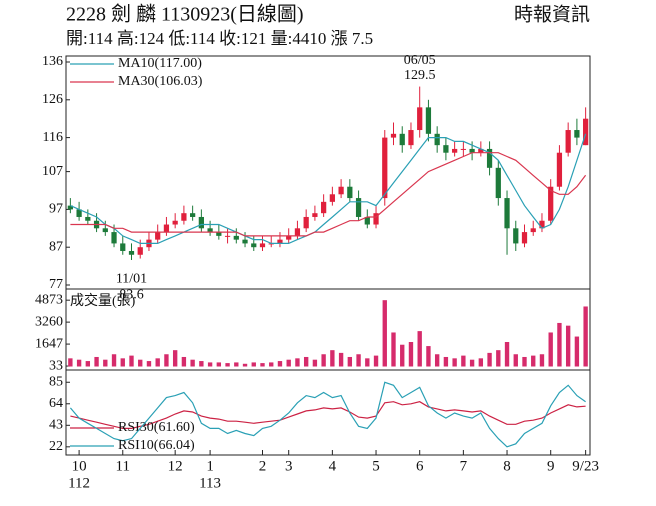  I want to click on y-tick-label: 4873, so click(49, 299).